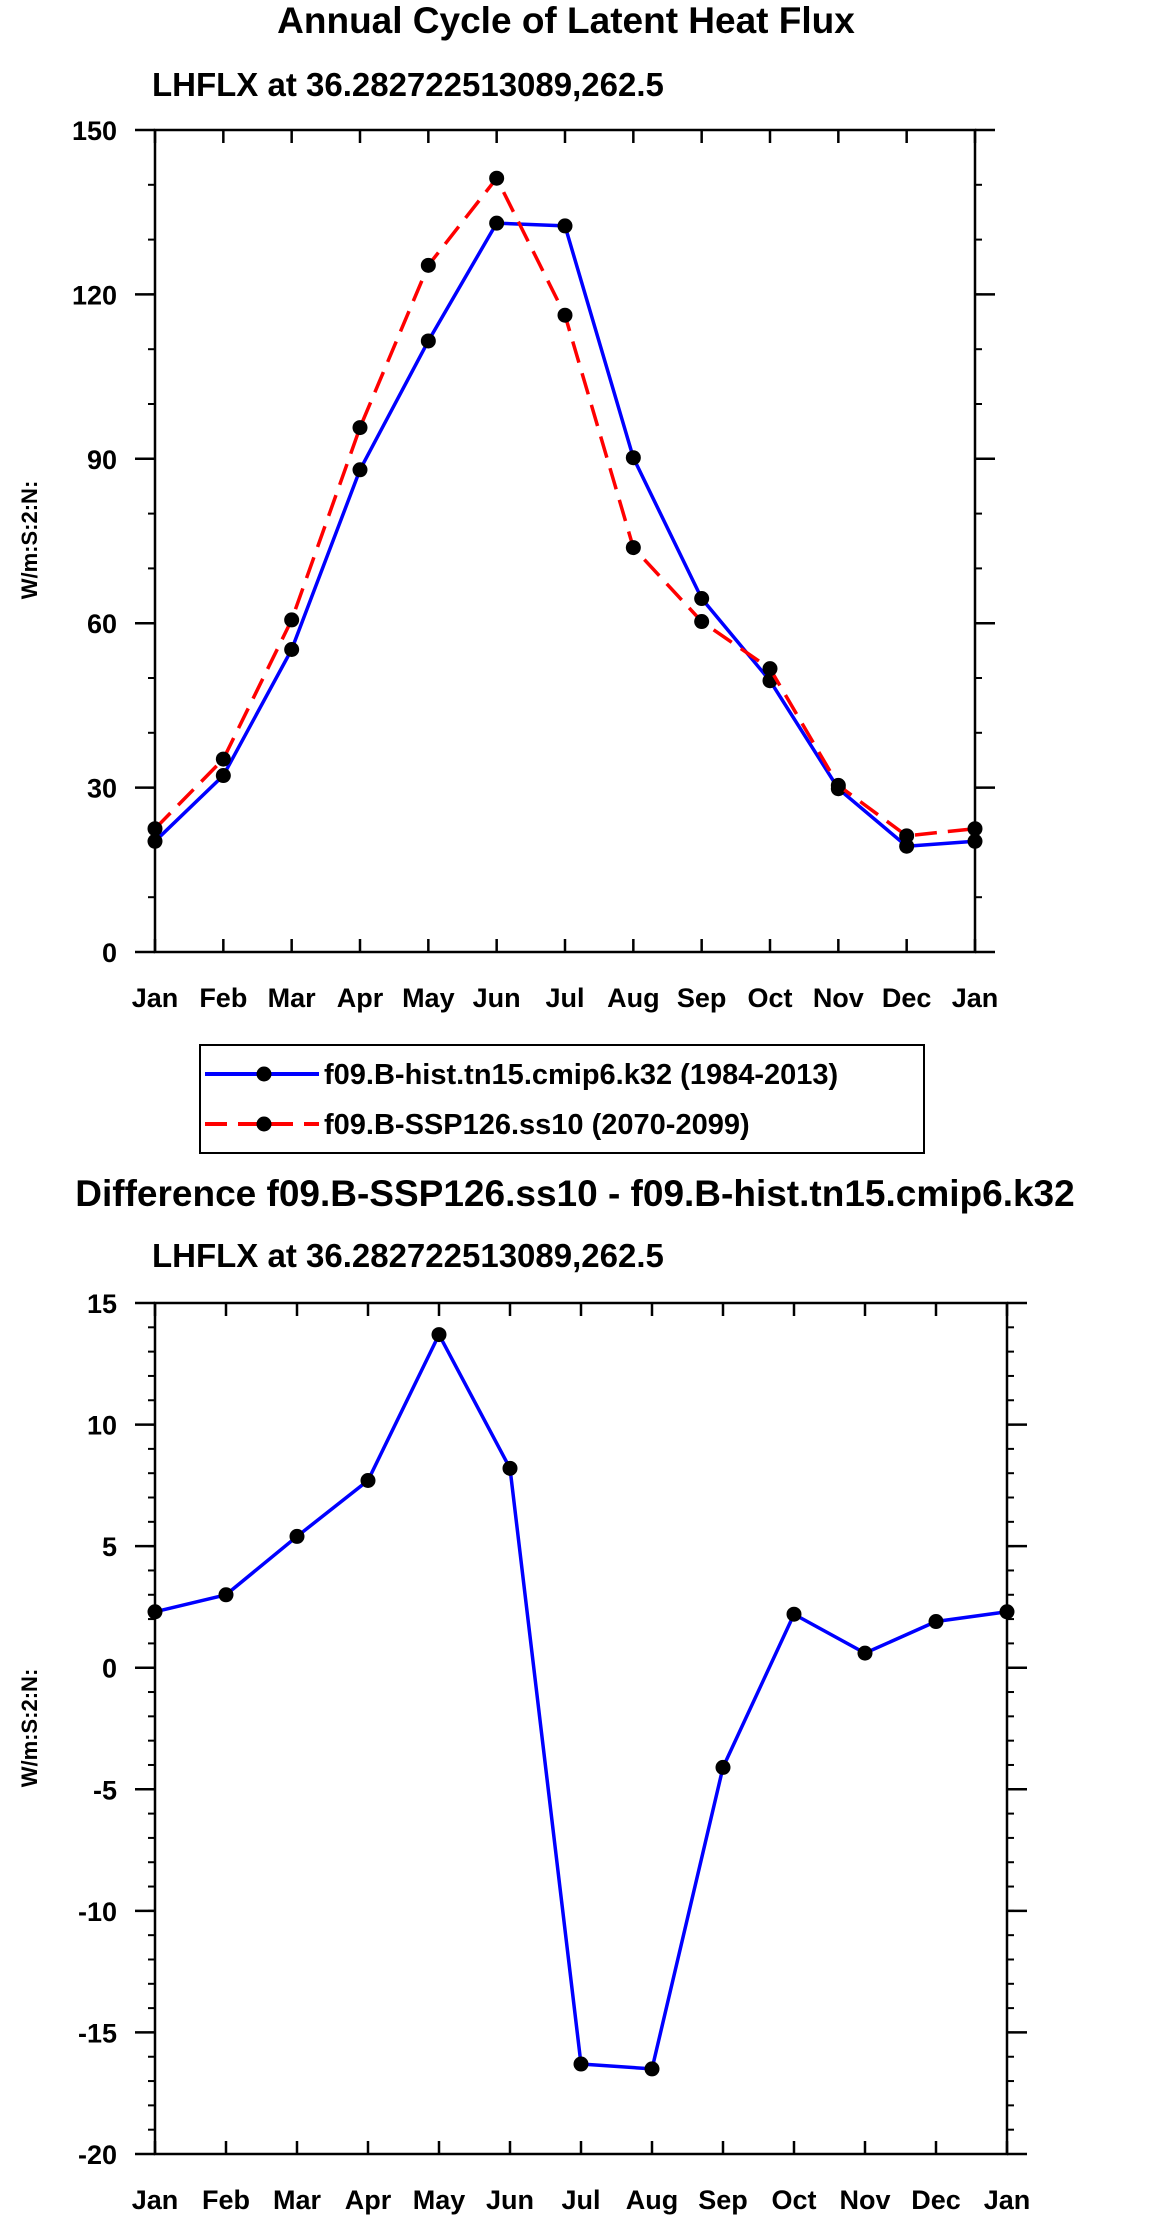  Describe the element at coordinates (564, 998) in the screenshot. I see `chart1-xtick-label: Jul` at that location.